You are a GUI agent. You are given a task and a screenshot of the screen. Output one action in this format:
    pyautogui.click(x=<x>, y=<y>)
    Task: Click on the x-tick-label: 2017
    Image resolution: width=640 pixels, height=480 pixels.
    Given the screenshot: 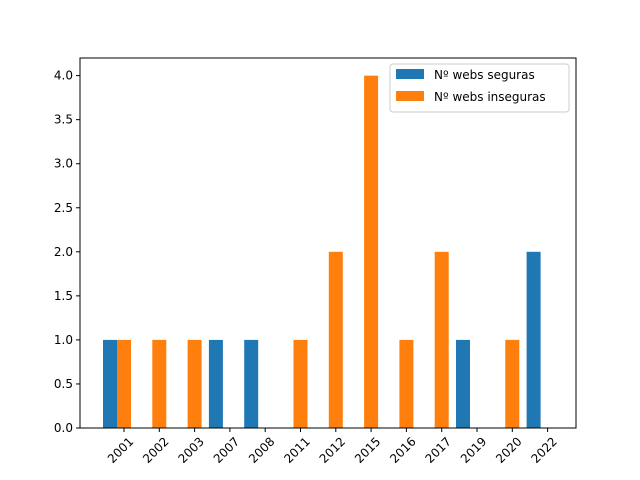 What is the action you would take?
    pyautogui.click(x=438, y=449)
    